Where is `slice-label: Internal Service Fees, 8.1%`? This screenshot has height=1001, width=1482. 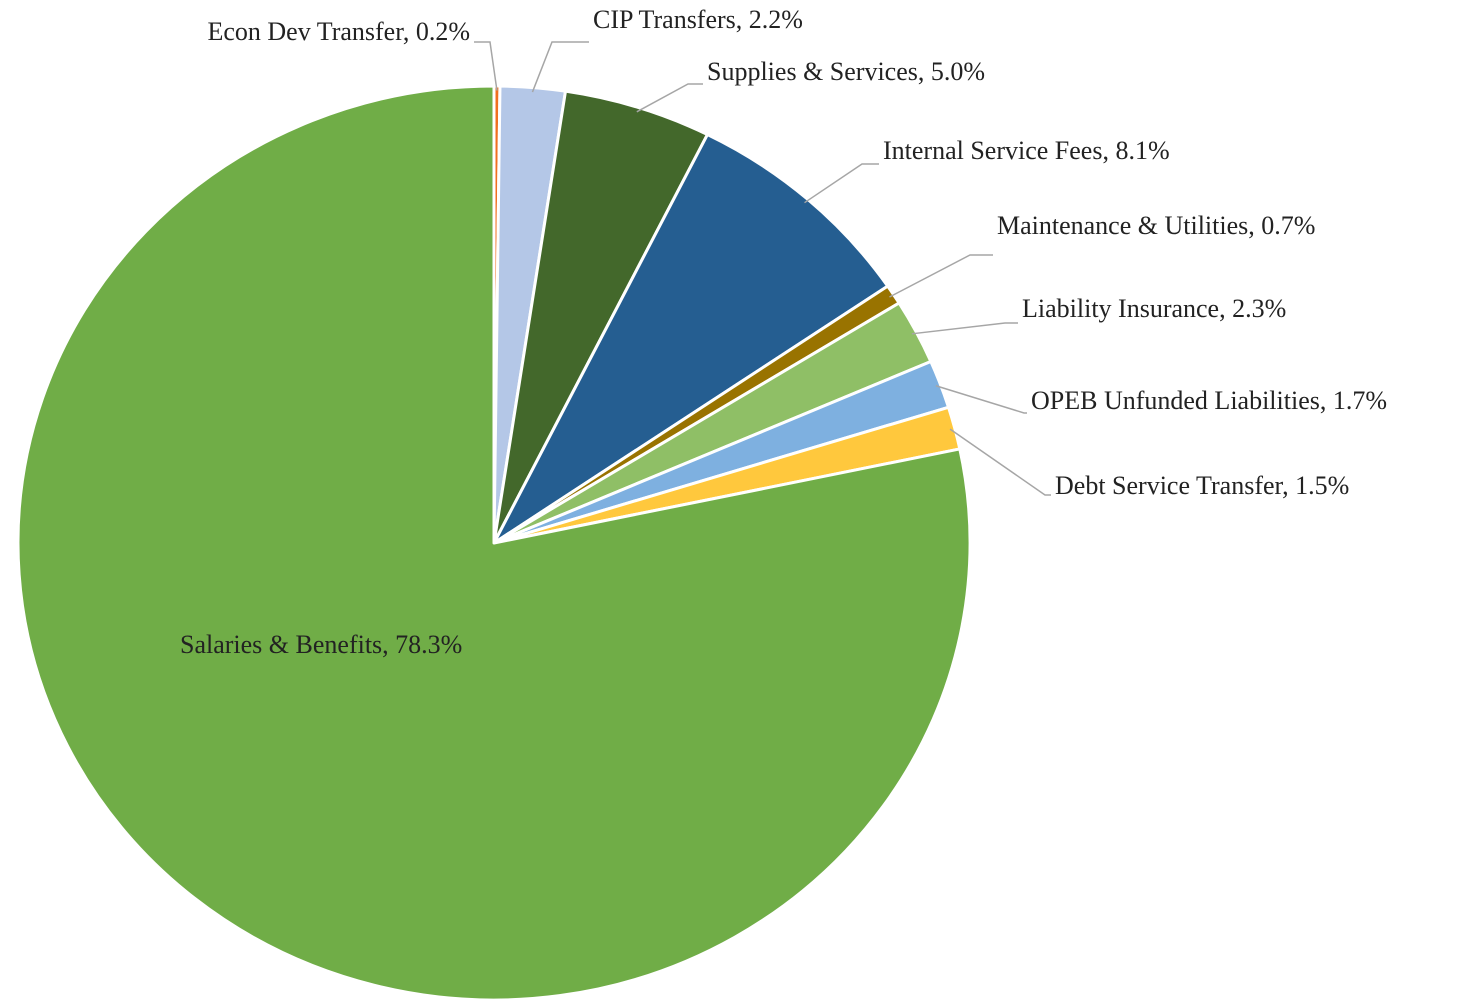
slice-label: Internal Service Fees, 8.1% is located at coordinates (1026, 150).